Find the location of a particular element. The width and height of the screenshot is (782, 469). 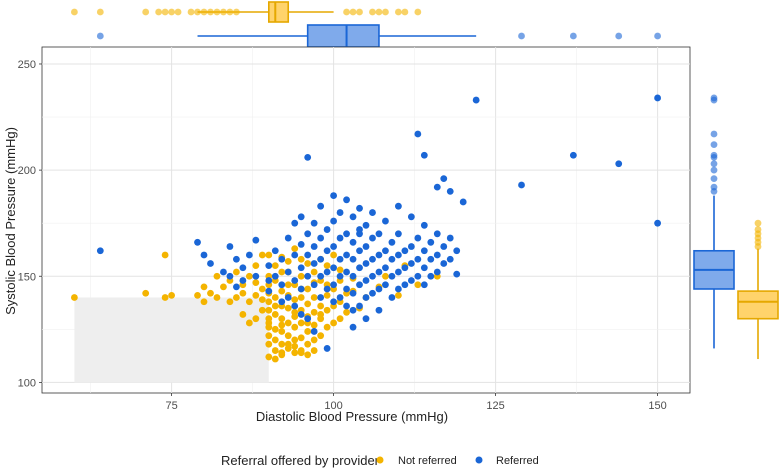

y-axis-label: Systolic Blood Pressure (mmHg) is located at coordinates (10, 221).